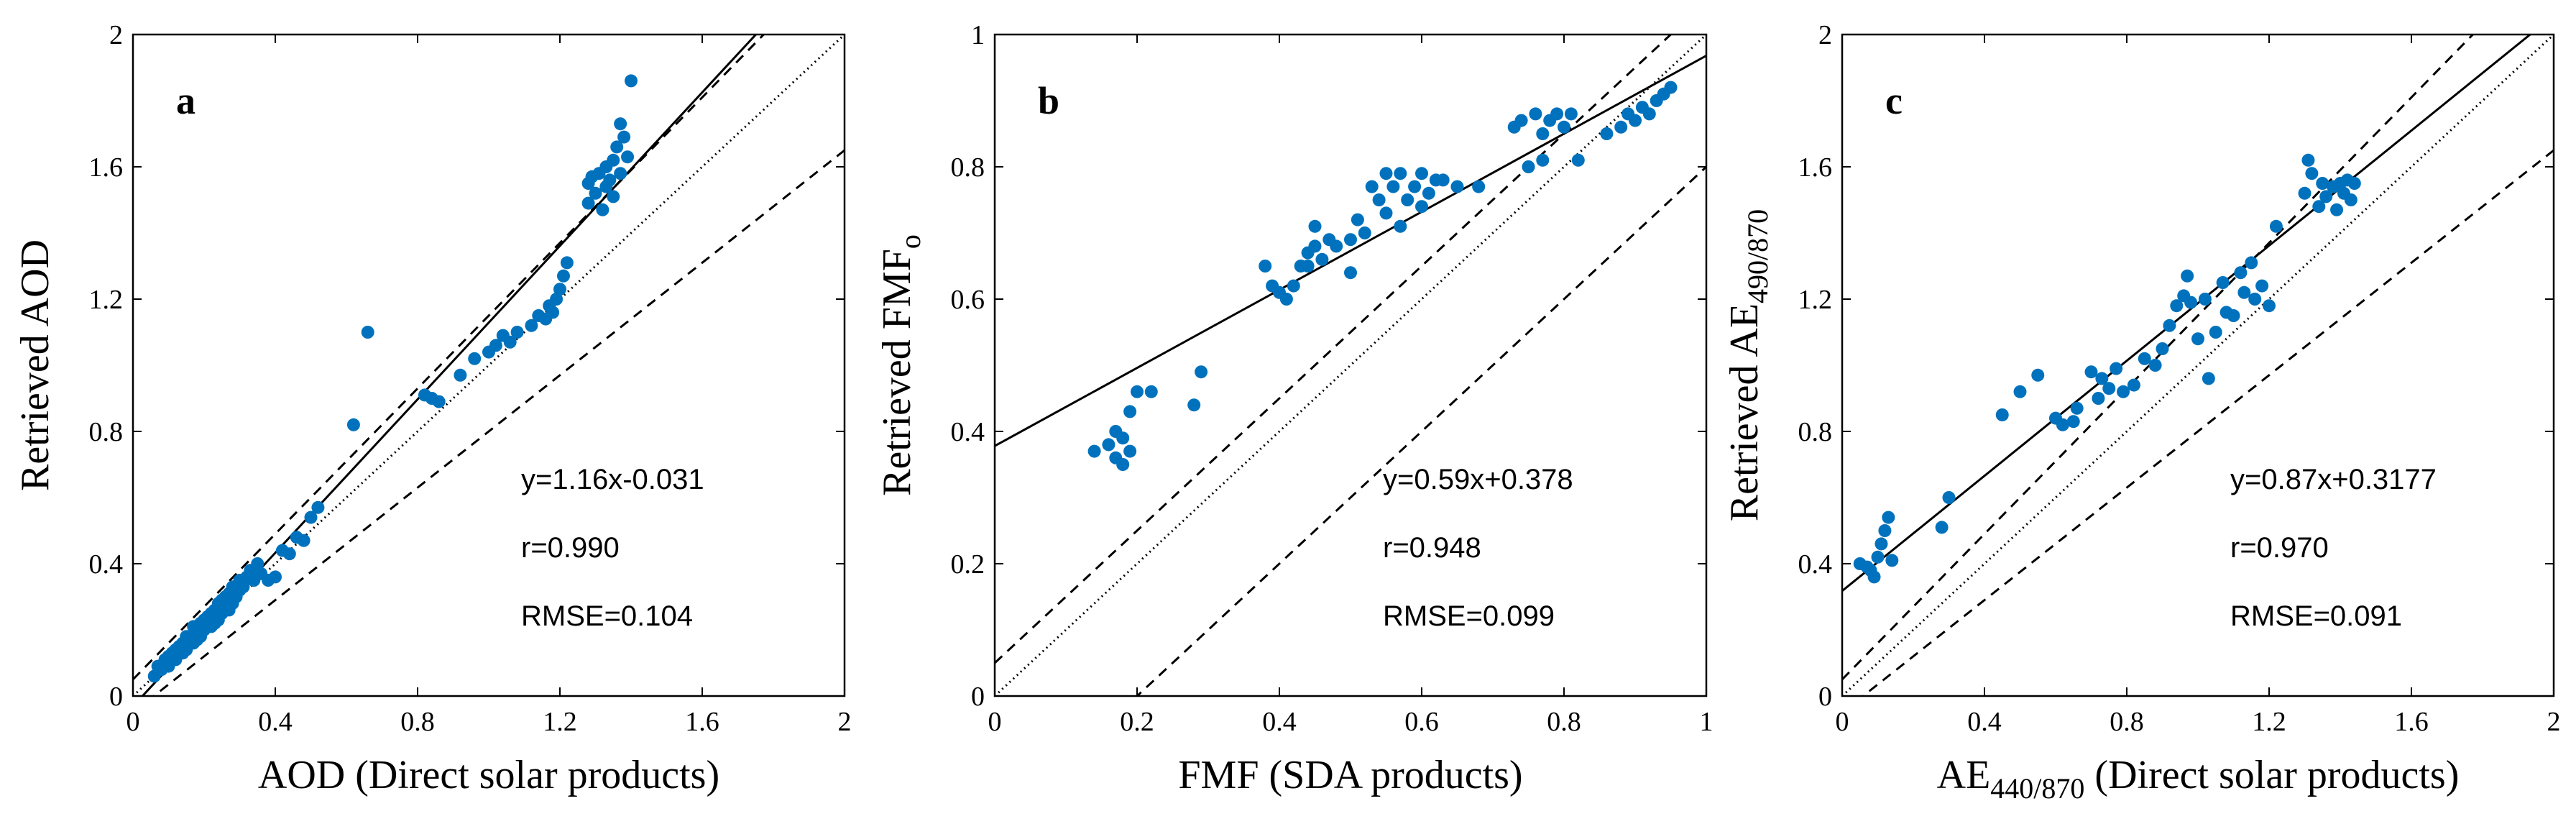  What do you see at coordinates (1478, 479) in the screenshot?
I see `stat-text: y=0.59x+0.378` at bounding box center [1478, 479].